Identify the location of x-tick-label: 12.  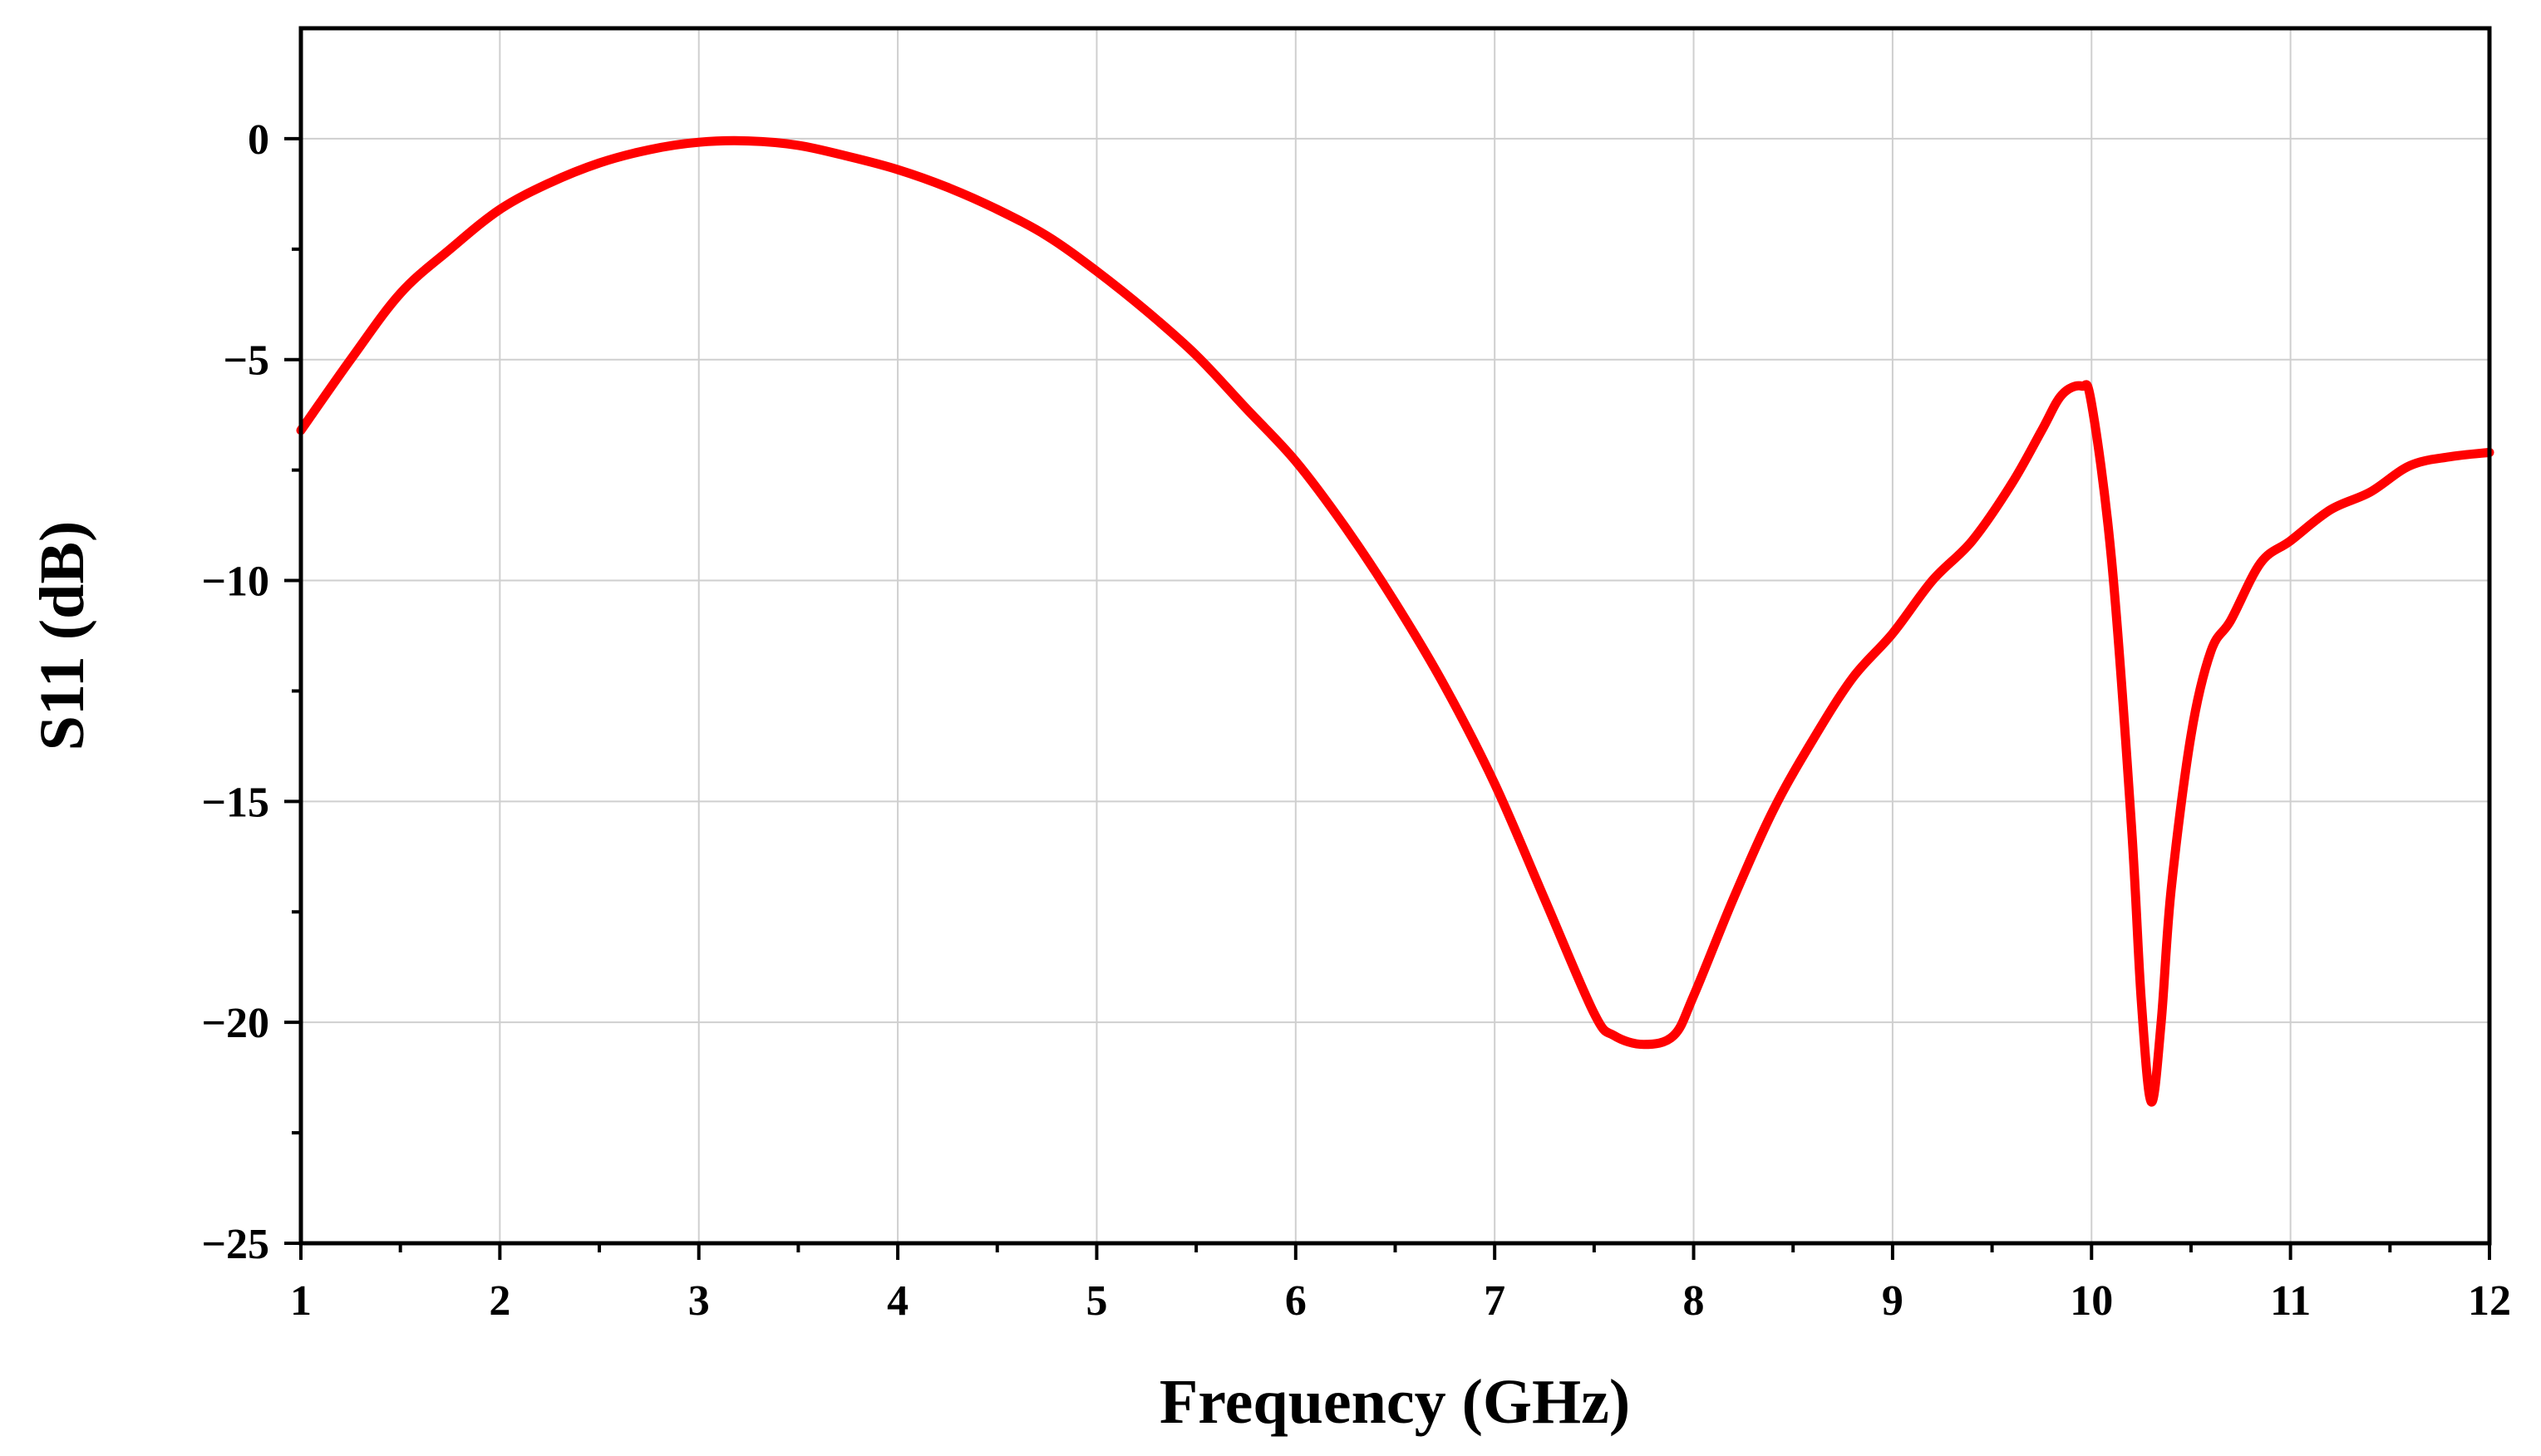
(2489, 1301).